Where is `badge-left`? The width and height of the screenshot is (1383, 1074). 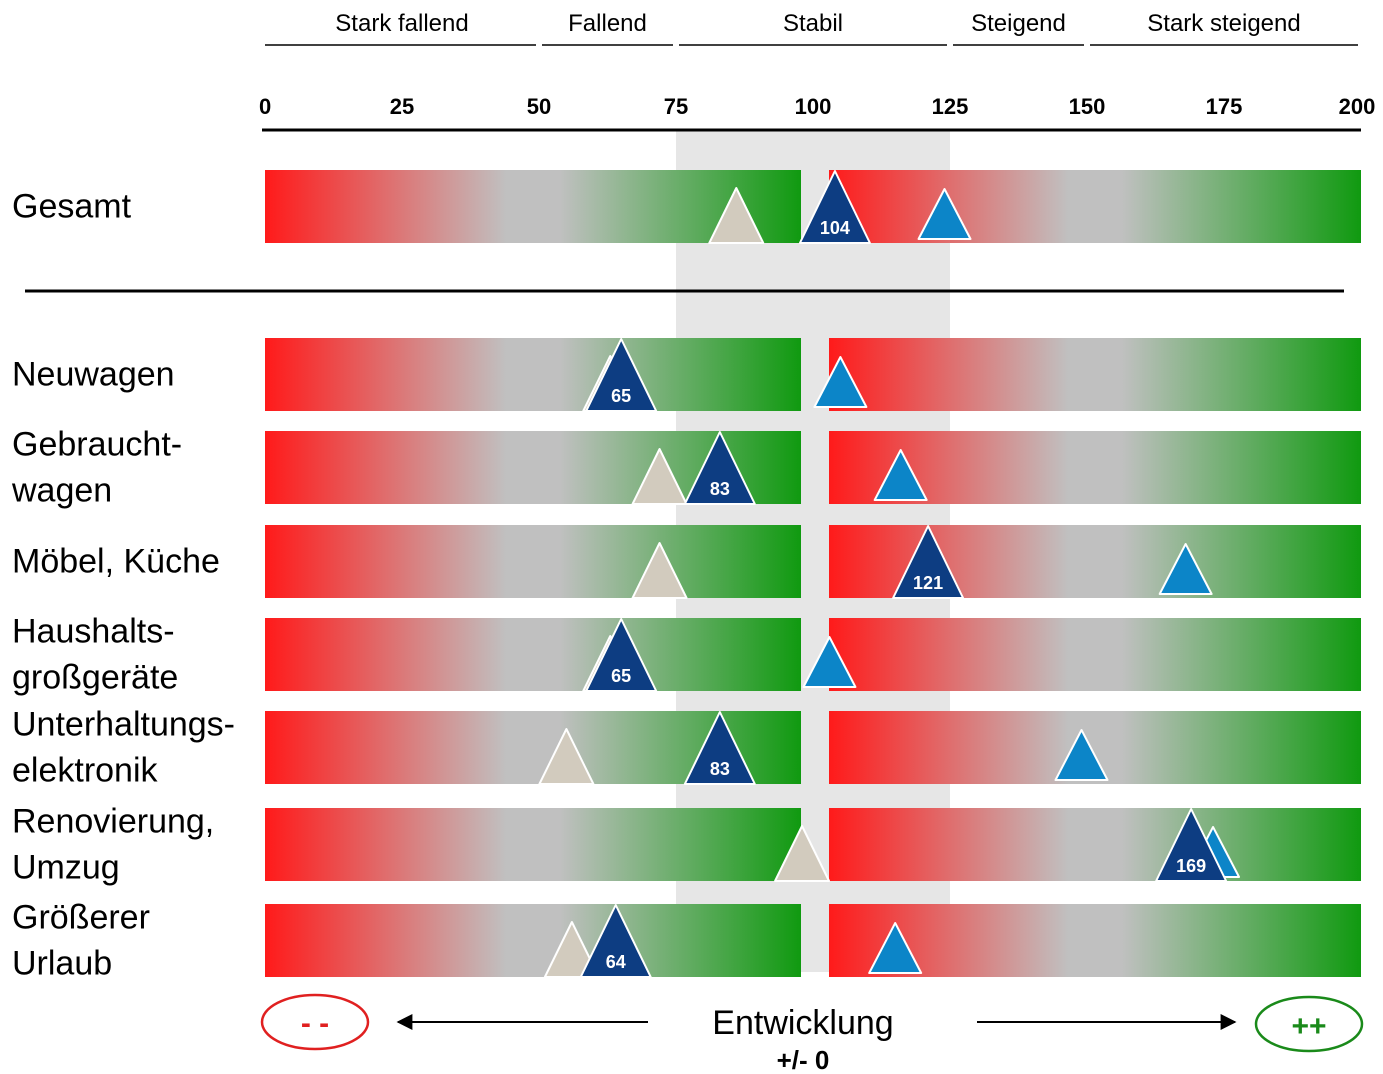
badge-left is located at coordinates (315, 1022).